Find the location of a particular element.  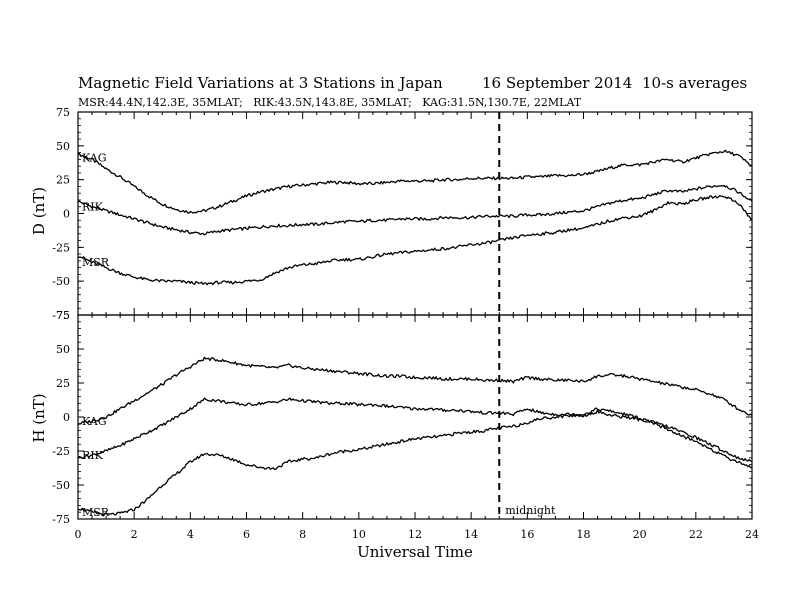

x-axis-label: Universal Time is located at coordinates (415, 552).